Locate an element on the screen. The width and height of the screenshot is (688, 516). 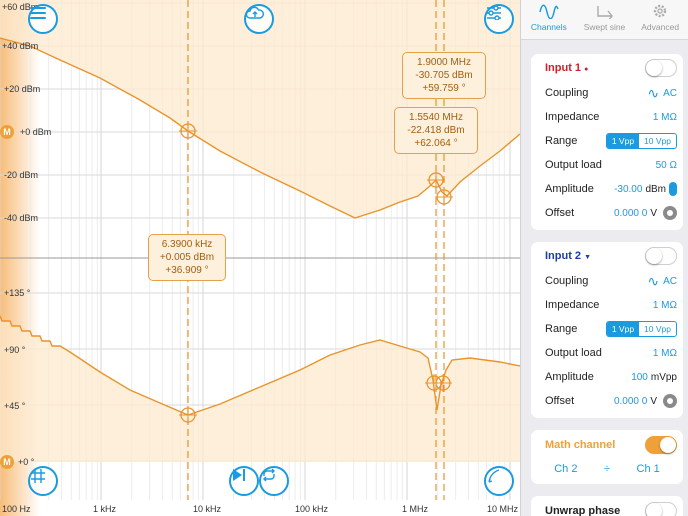
readout-magnitude: -30.705 dBm is located at coordinates (444, 75).